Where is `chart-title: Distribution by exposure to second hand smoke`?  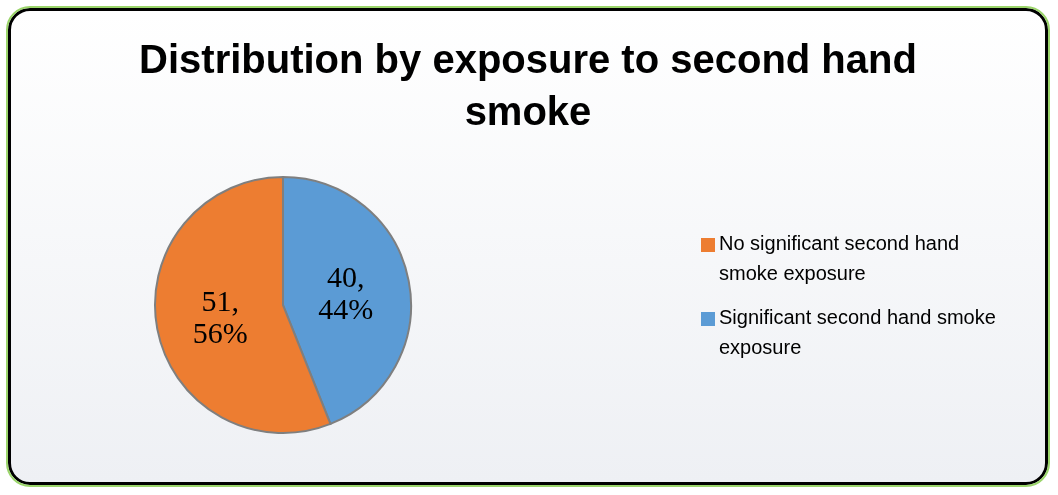
chart-title: Distribution by exposure to second hand smoke is located at coordinates (528, 85).